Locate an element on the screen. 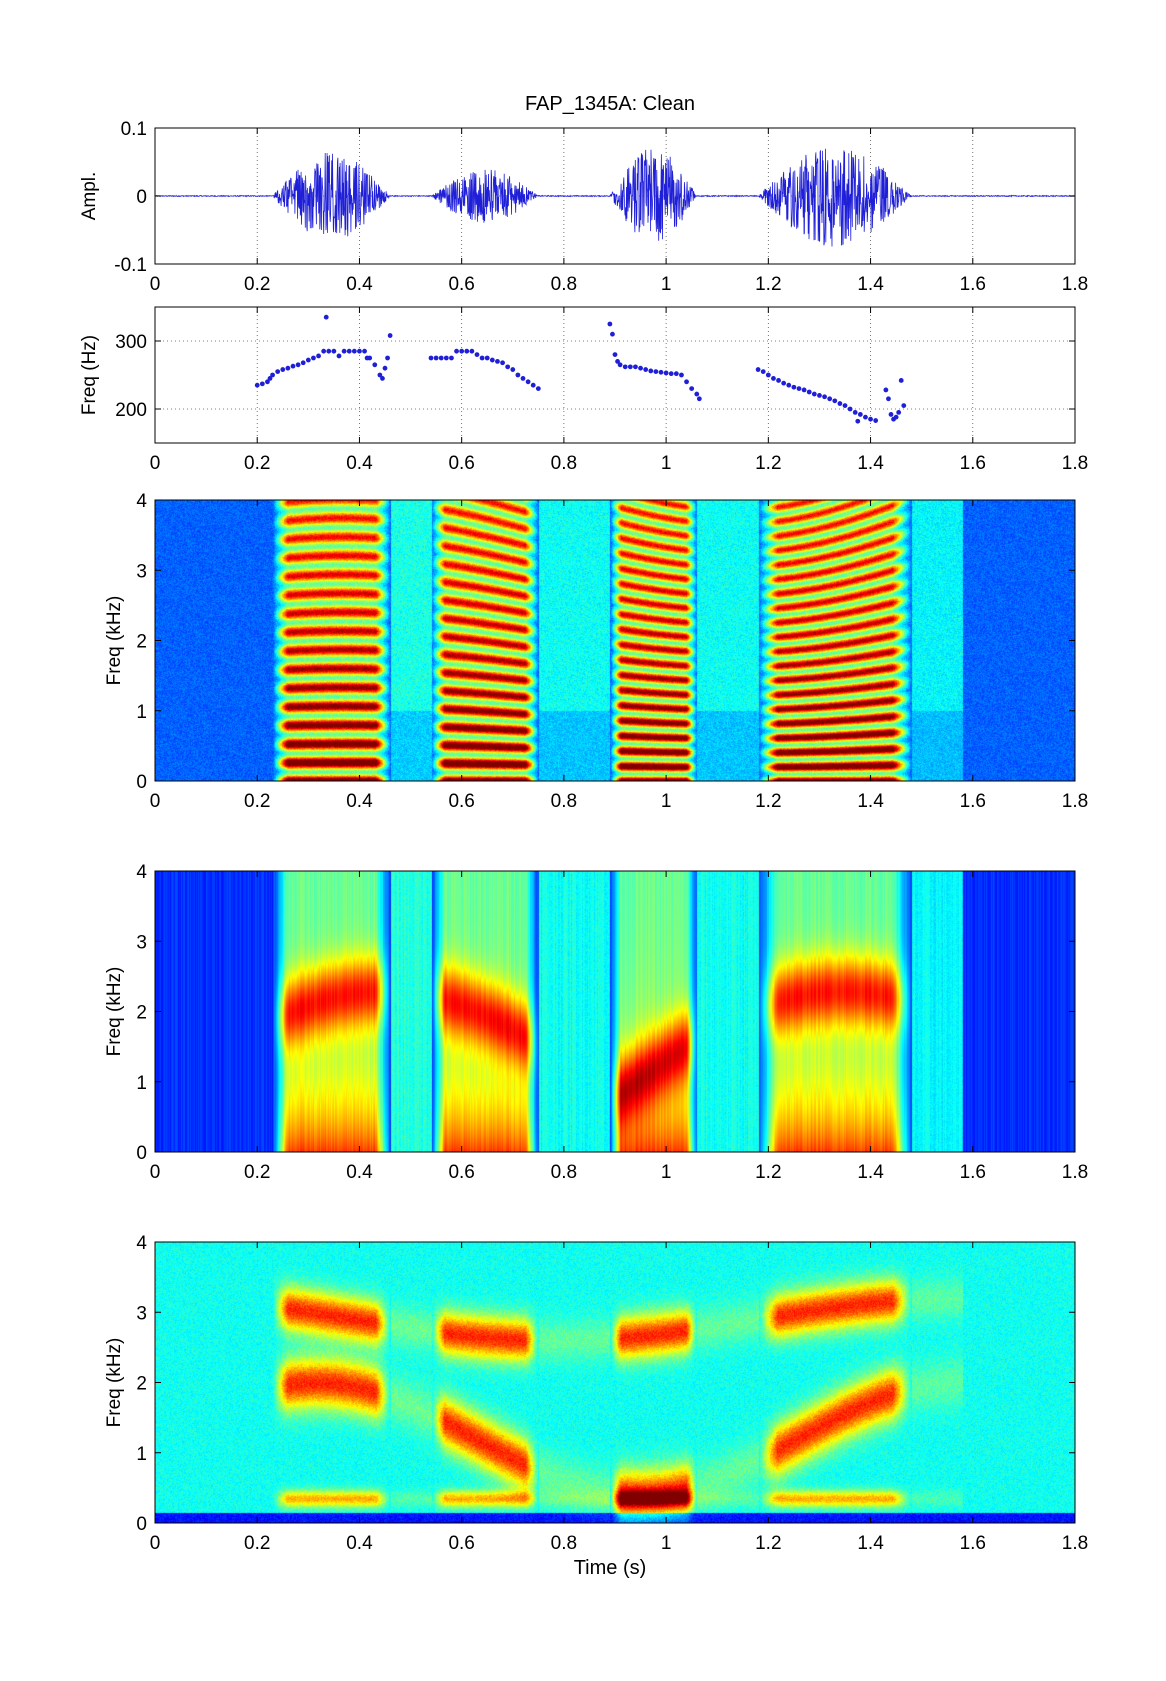  y-tick-label: 3 is located at coordinates (141, 571).